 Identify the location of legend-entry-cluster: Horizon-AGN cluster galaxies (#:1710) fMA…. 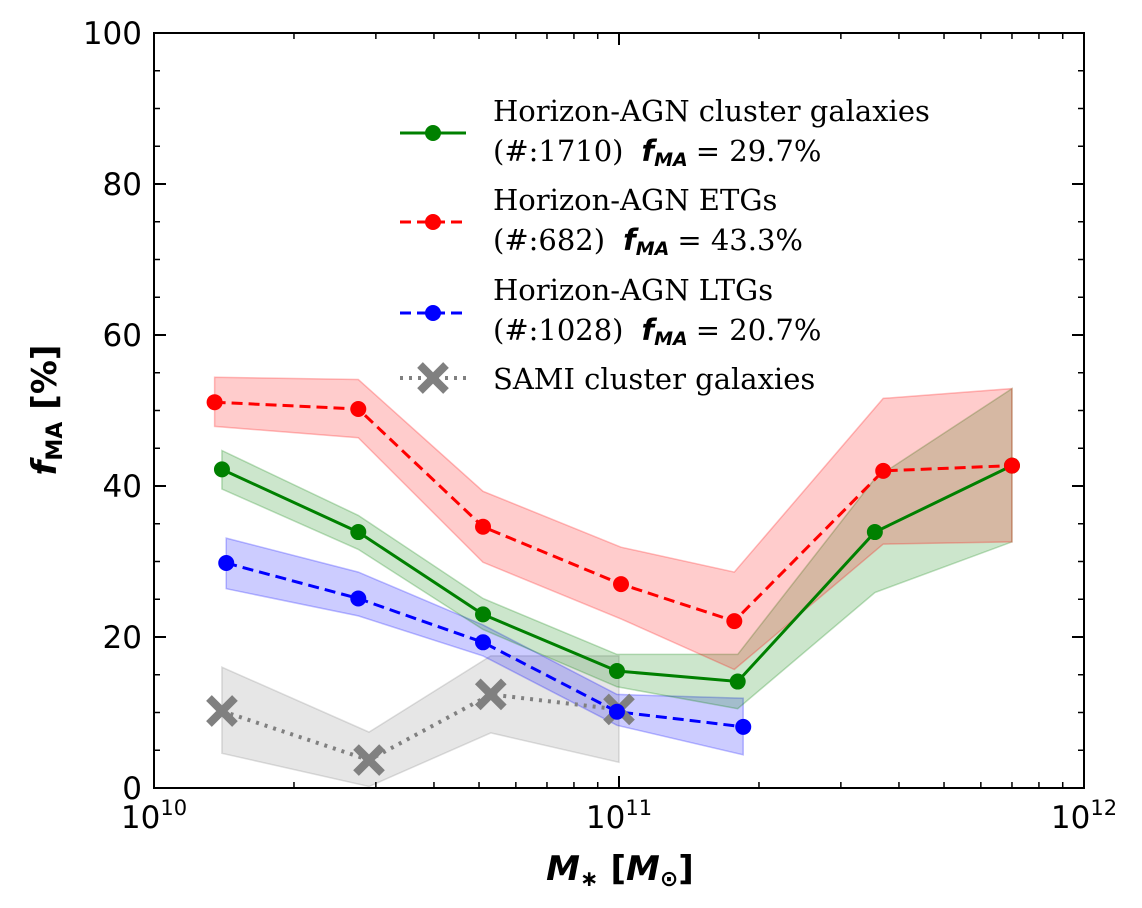
(665, 132).